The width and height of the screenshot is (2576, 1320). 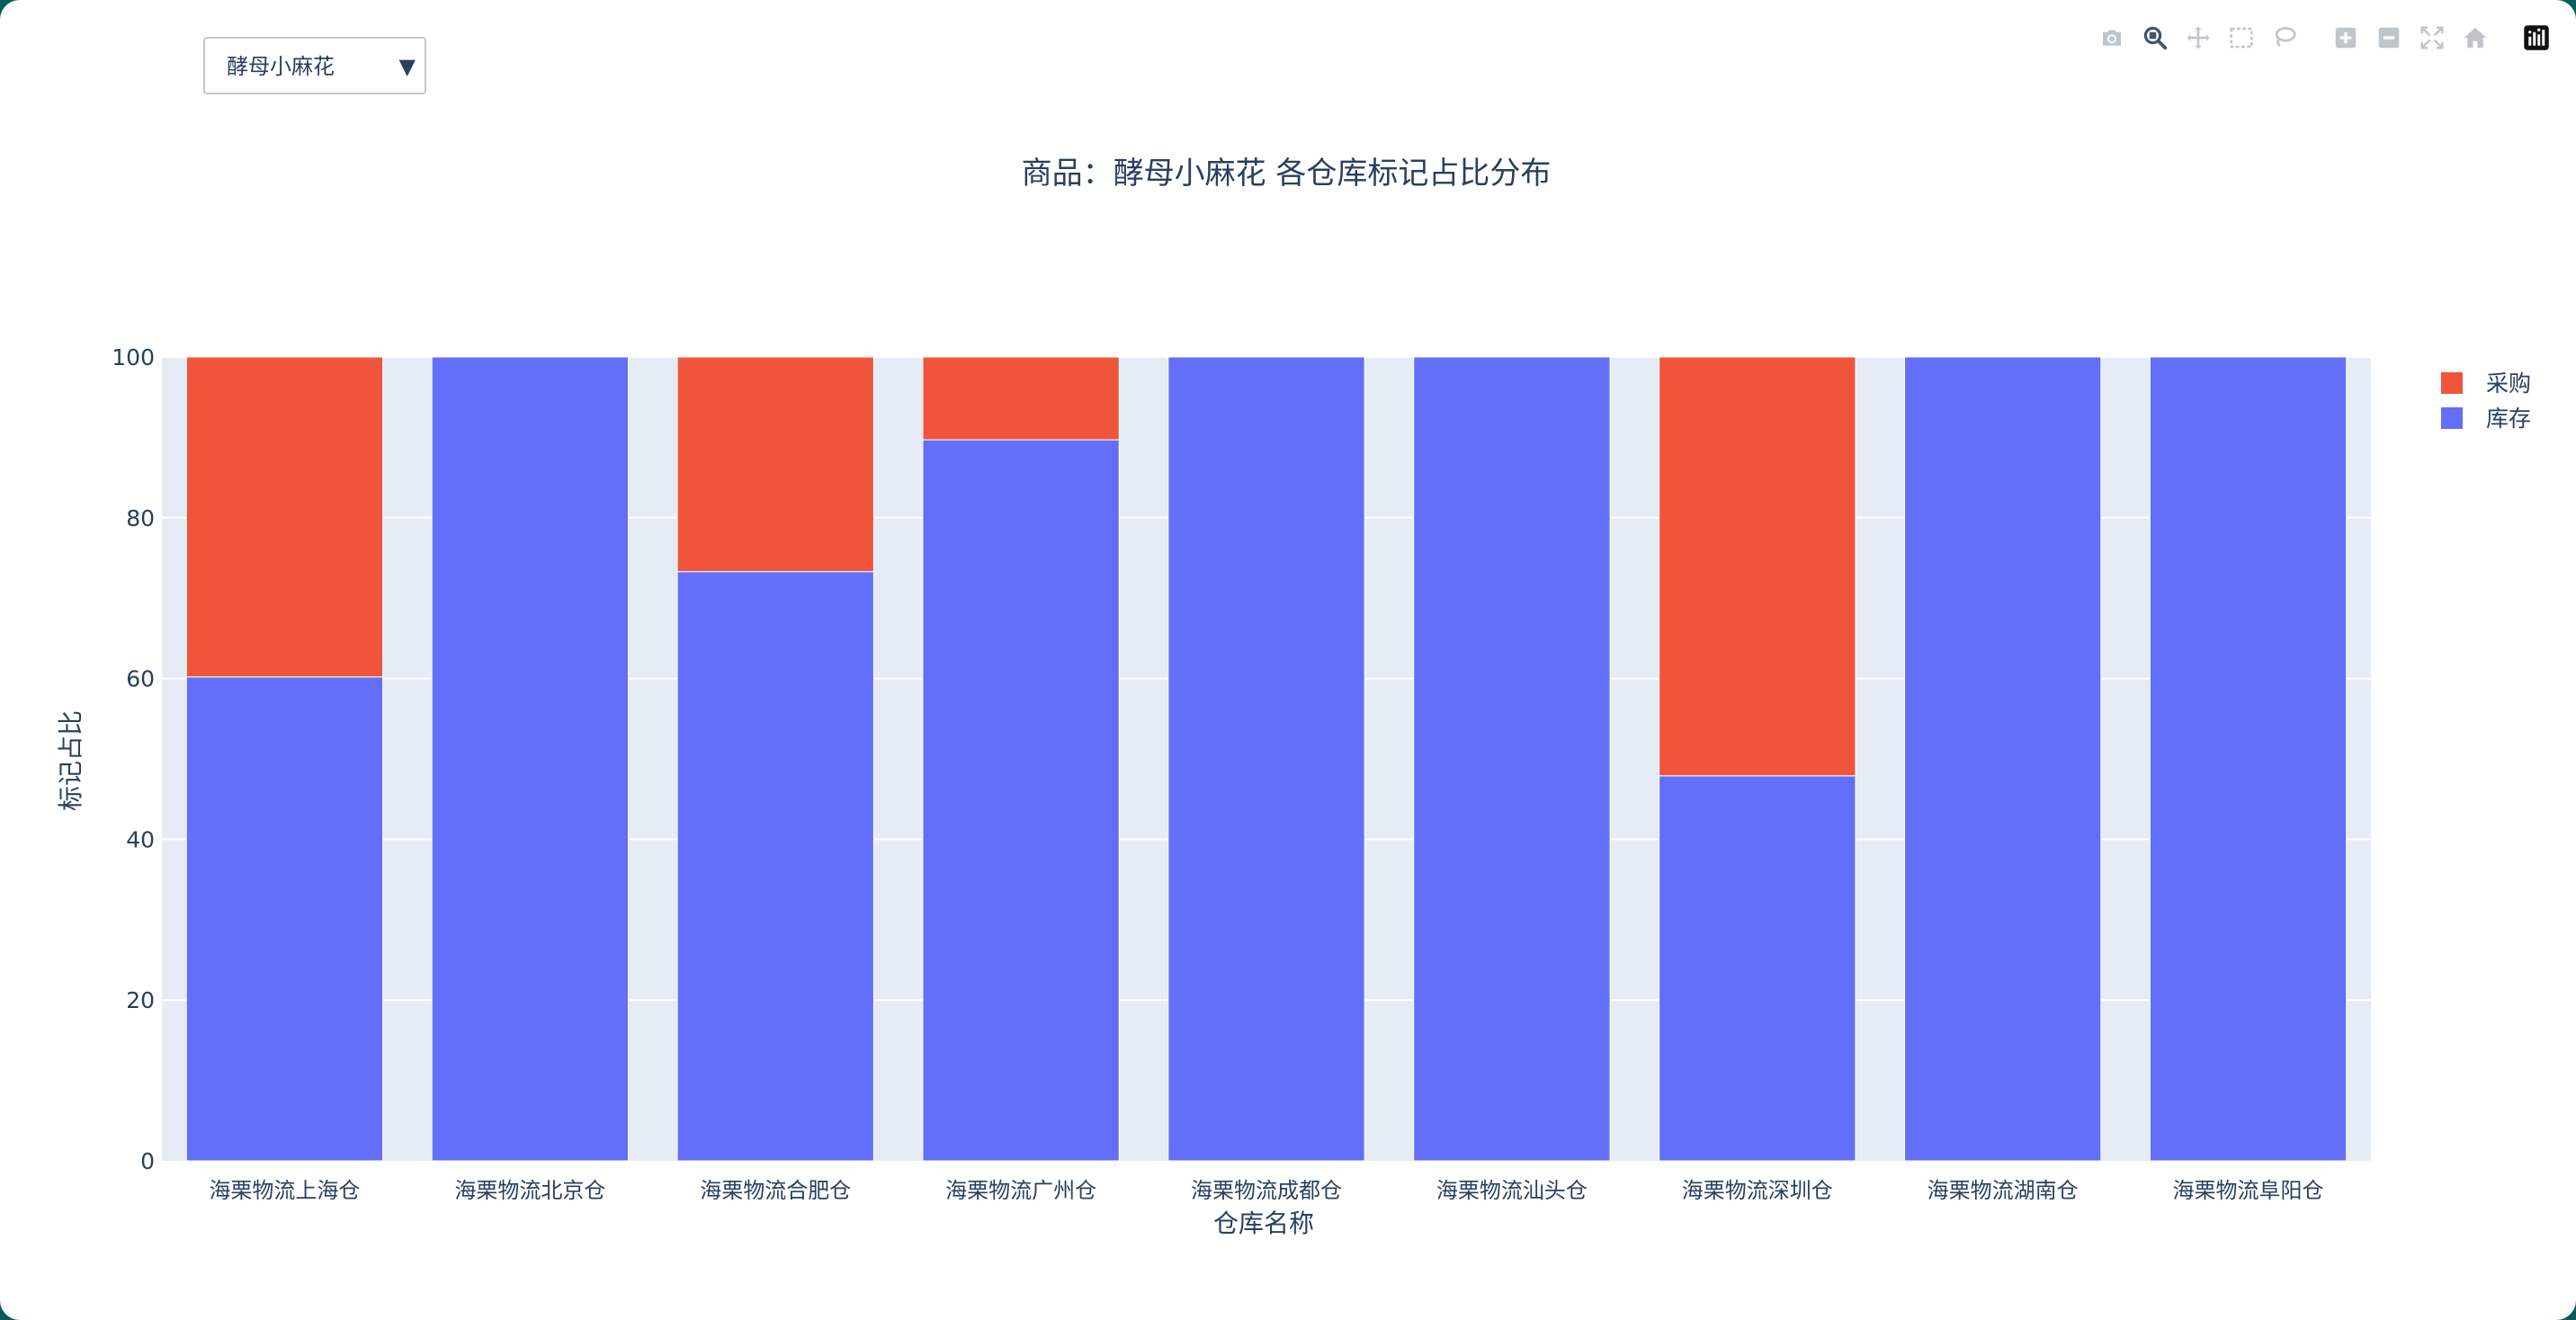 What do you see at coordinates (1512, 1190) in the screenshot?
I see `x-tick-label: 海栗物流汕头仓` at bounding box center [1512, 1190].